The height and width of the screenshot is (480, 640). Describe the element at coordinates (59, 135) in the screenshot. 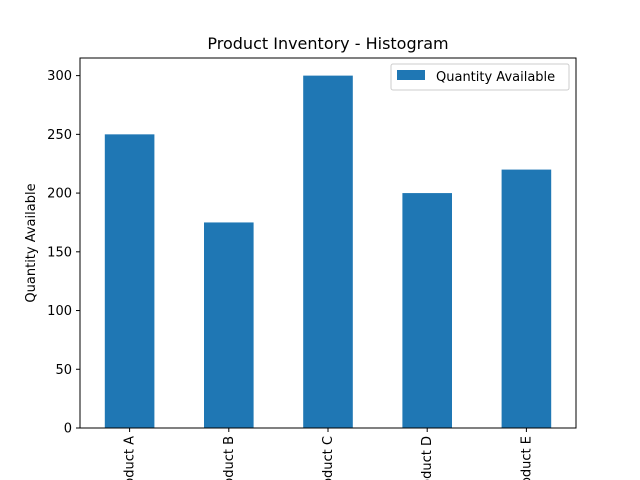

I see `y-tick-label: 250` at that location.